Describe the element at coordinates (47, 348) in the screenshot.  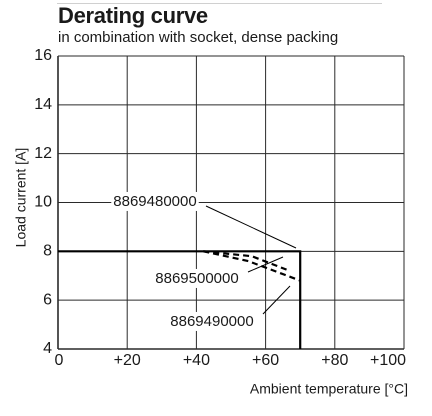
I see `y-tick-label: 4` at that location.